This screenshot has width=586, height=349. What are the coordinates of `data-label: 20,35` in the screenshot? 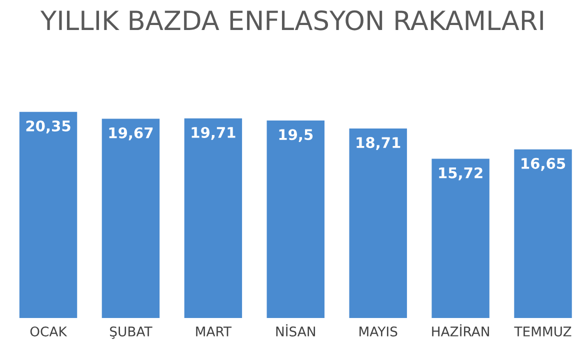 It's located at (48, 127).